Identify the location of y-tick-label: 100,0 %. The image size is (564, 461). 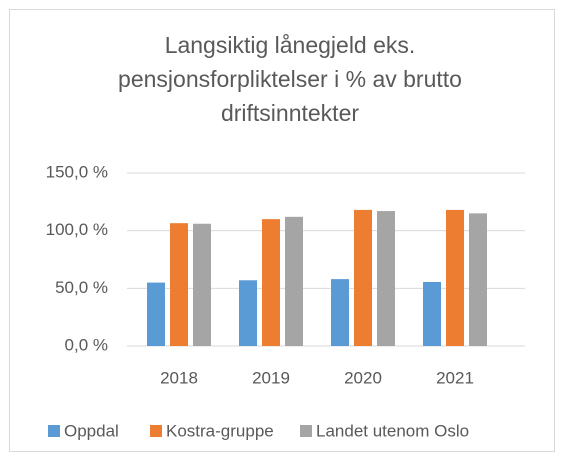
(77, 229).